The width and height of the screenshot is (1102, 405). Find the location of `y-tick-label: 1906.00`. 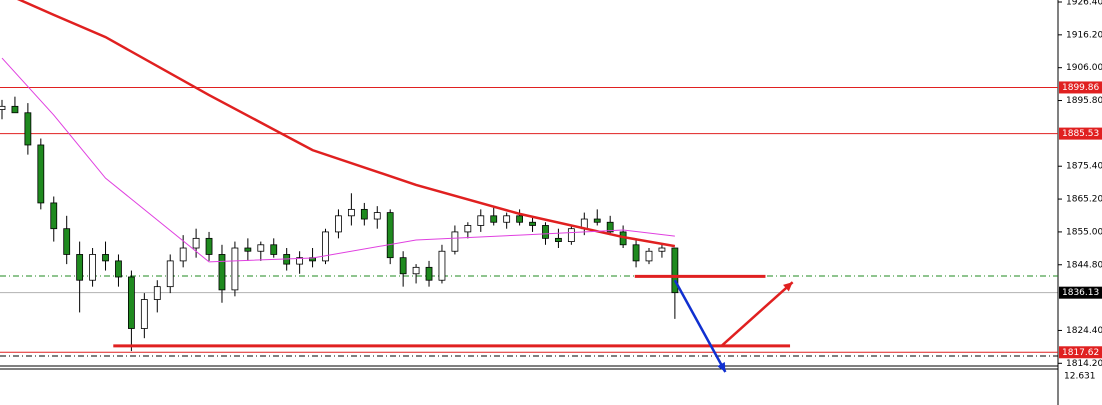

y-tick-label: 1906.00 is located at coordinates (1084, 68).